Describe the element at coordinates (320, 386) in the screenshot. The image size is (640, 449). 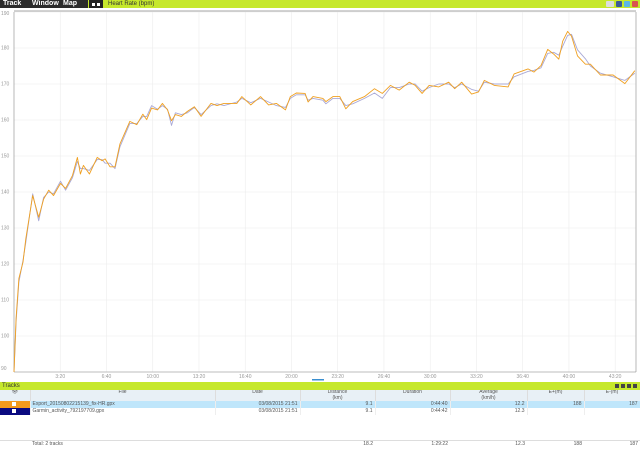
I see `tracks-panel-header: Tracks` at that location.